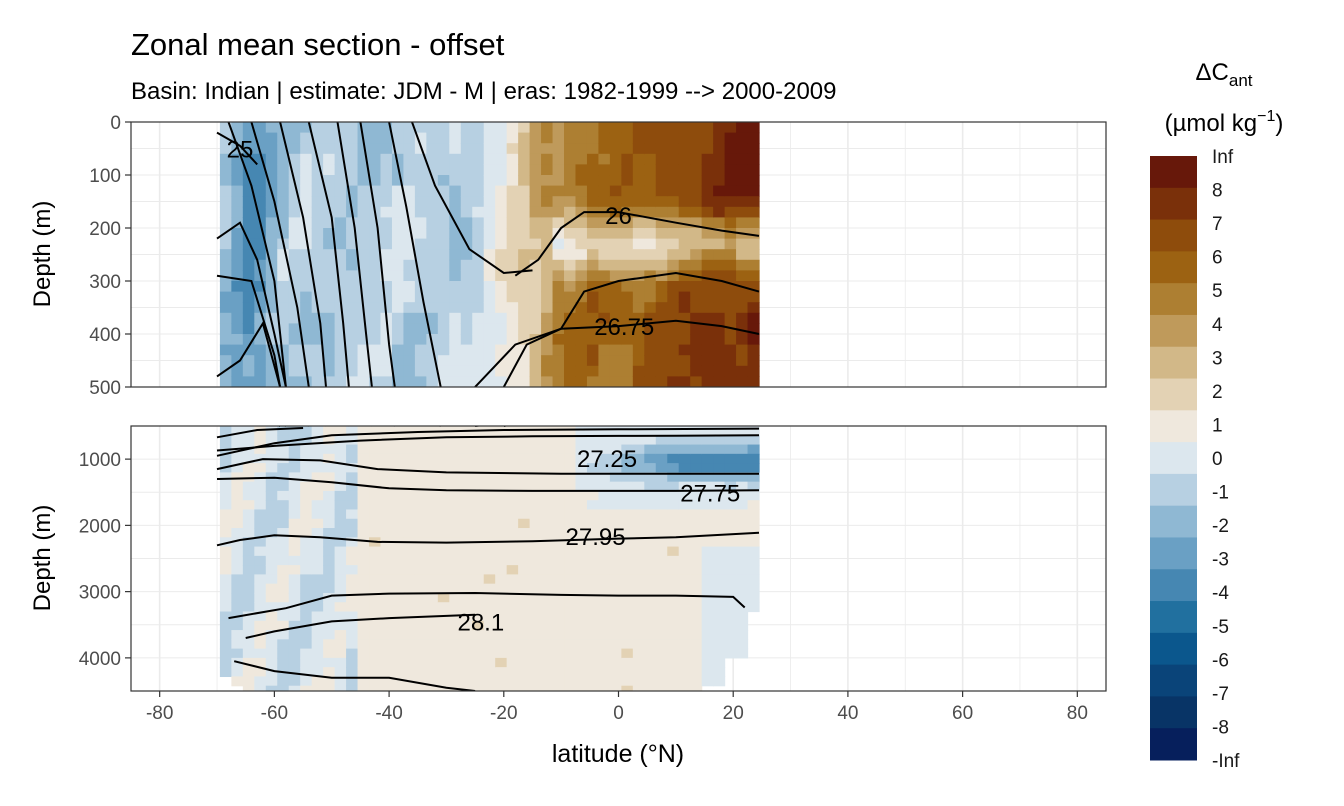 The width and height of the screenshot is (1344, 806). Describe the element at coordinates (1279, 123) in the screenshot. I see `legend-unit-close: )` at that location.